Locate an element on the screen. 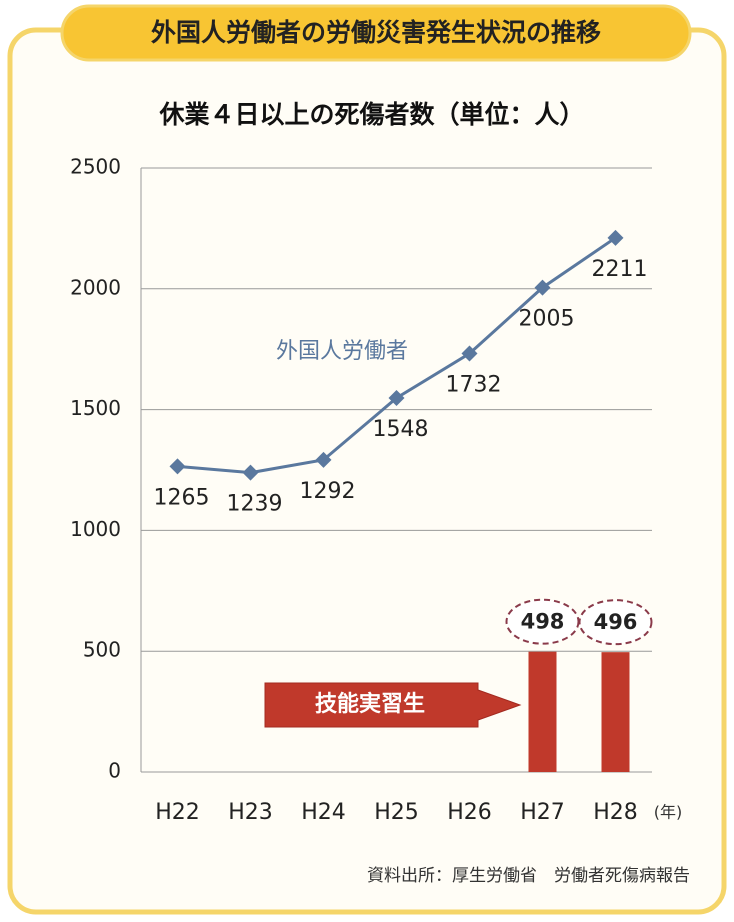 The height and width of the screenshot is (922, 734). data-label: 498 is located at coordinates (543, 622).